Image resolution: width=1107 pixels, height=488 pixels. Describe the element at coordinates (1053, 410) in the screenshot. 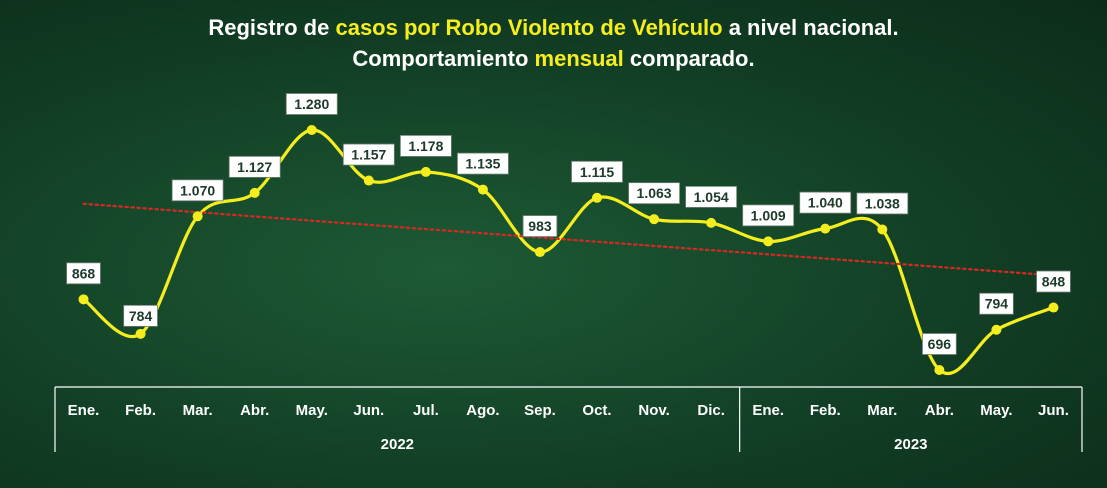

I see `x-tick-label-17: Jun.` at that location.